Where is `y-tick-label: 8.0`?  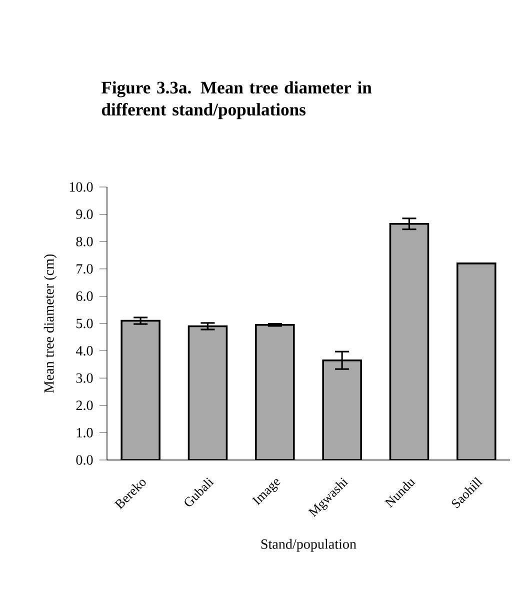
y-tick-label: 8.0 is located at coordinates (84, 241).